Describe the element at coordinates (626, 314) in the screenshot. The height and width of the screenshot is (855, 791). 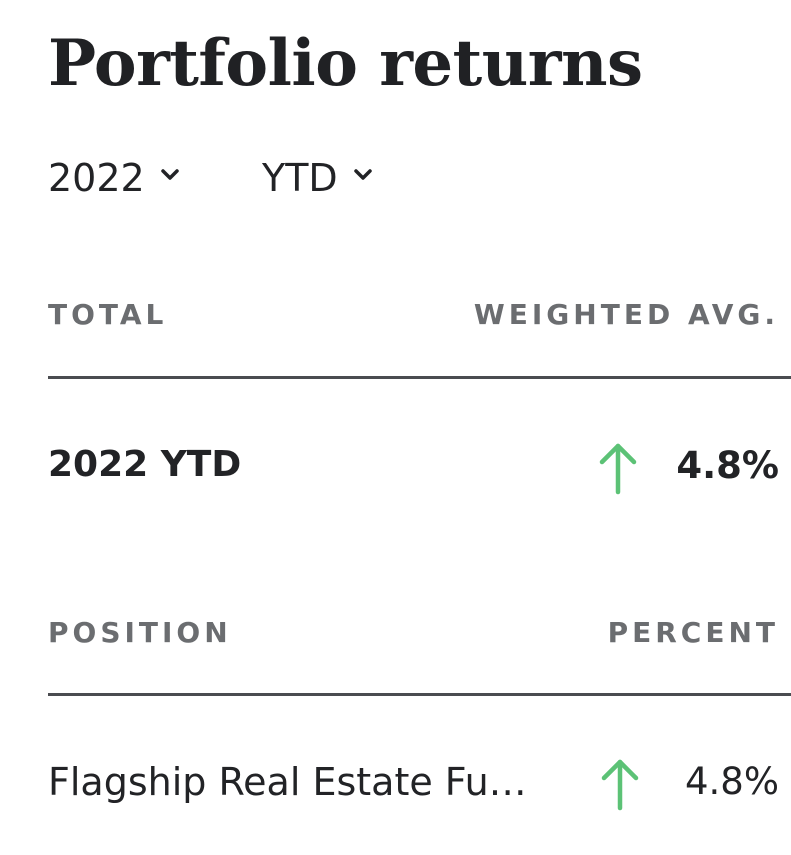
I see `weighted-avg-column-header: WEIGHTED AVG.` at that location.